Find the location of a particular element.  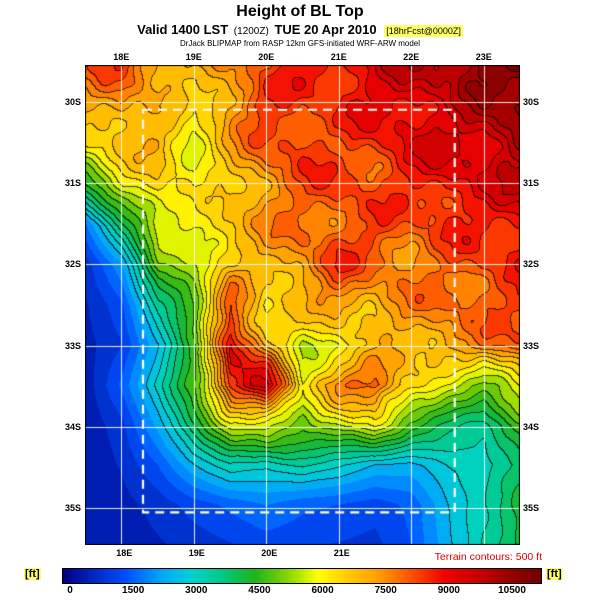

axis-label-left: 31S is located at coordinates (72, 182).